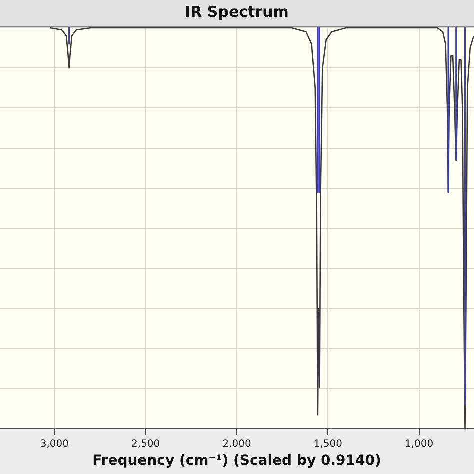  What do you see at coordinates (237, 444) in the screenshot?
I see `x-tick-label: 2,000` at bounding box center [237, 444].